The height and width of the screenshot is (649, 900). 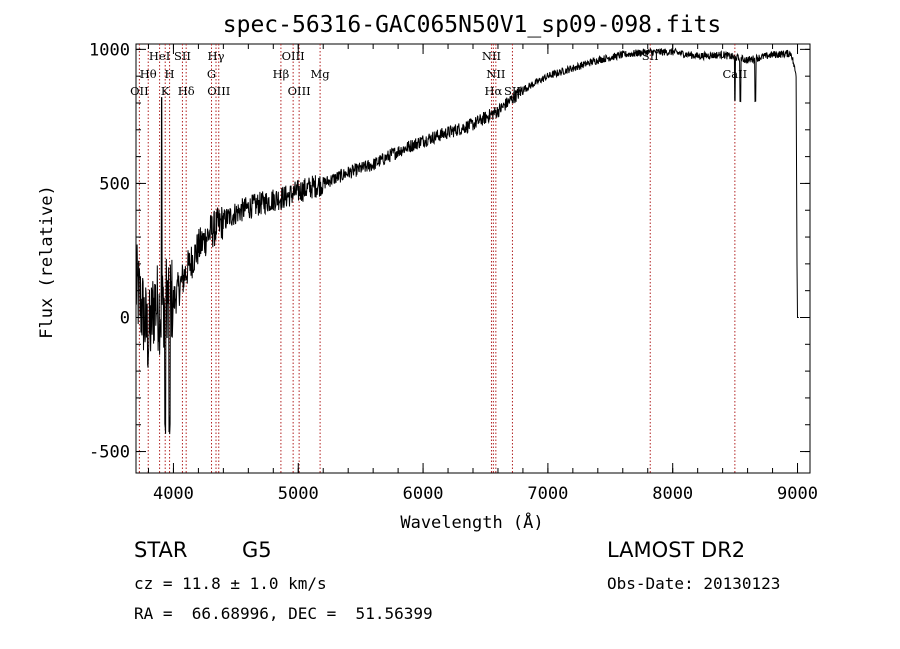 What do you see at coordinates (471, 522) in the screenshot?
I see `x-axis-label: Wavelength (Å)` at bounding box center [471, 522].